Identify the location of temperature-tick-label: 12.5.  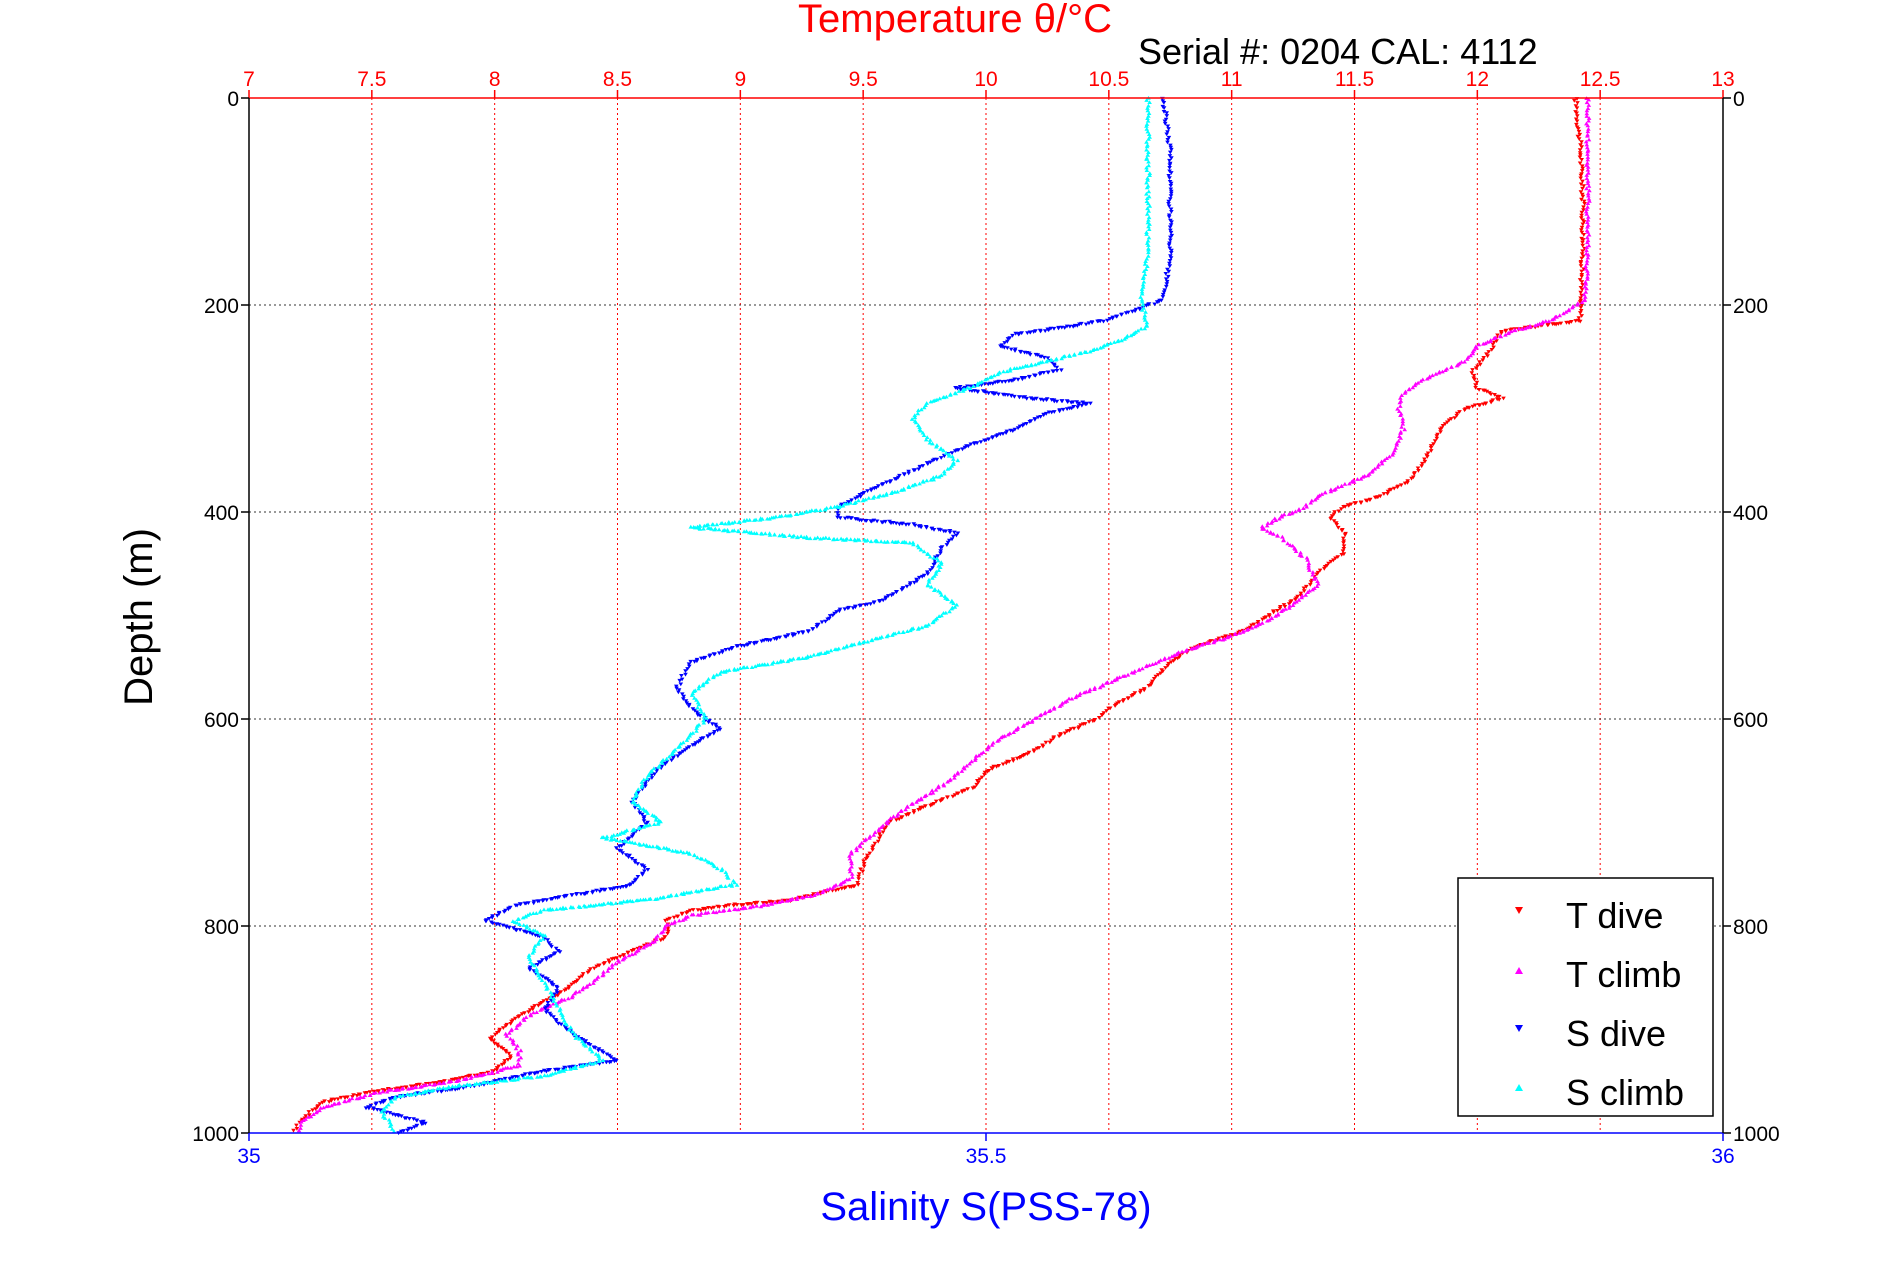
(1600, 79).